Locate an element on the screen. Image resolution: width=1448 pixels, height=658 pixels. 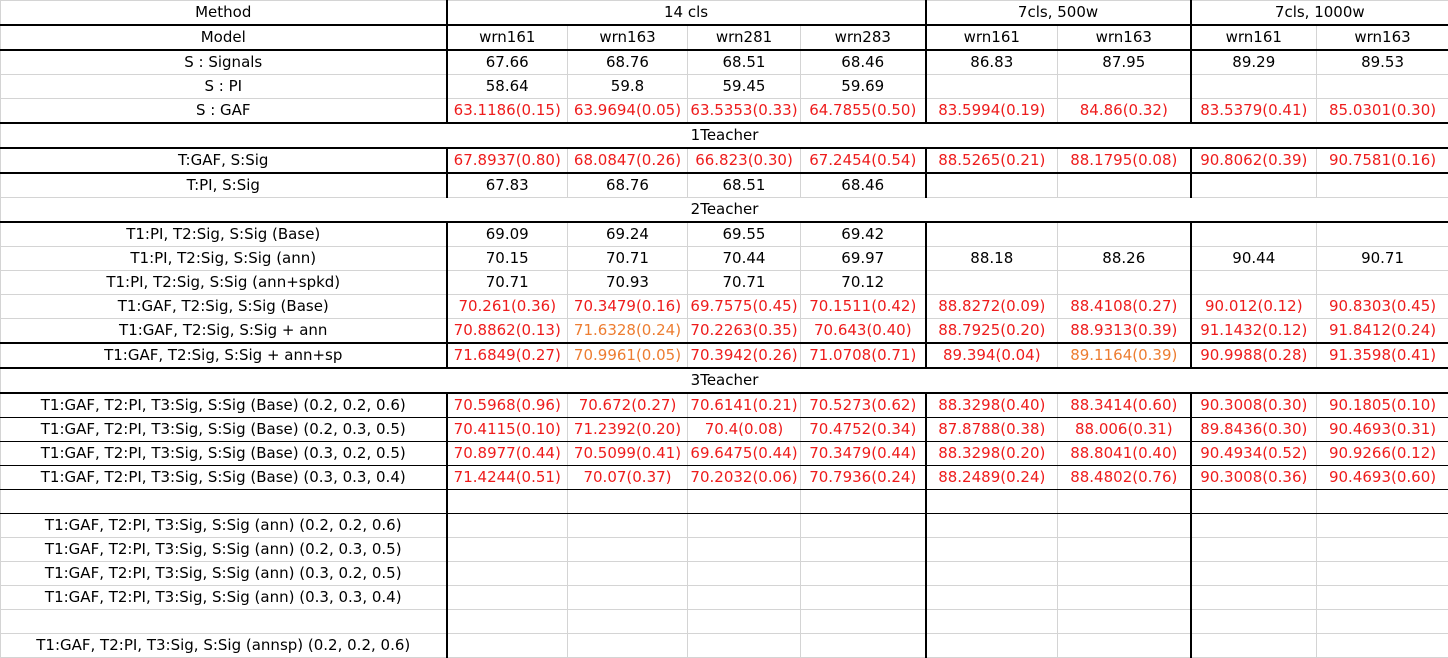
value-cell: 69.97 is located at coordinates (863, 259).